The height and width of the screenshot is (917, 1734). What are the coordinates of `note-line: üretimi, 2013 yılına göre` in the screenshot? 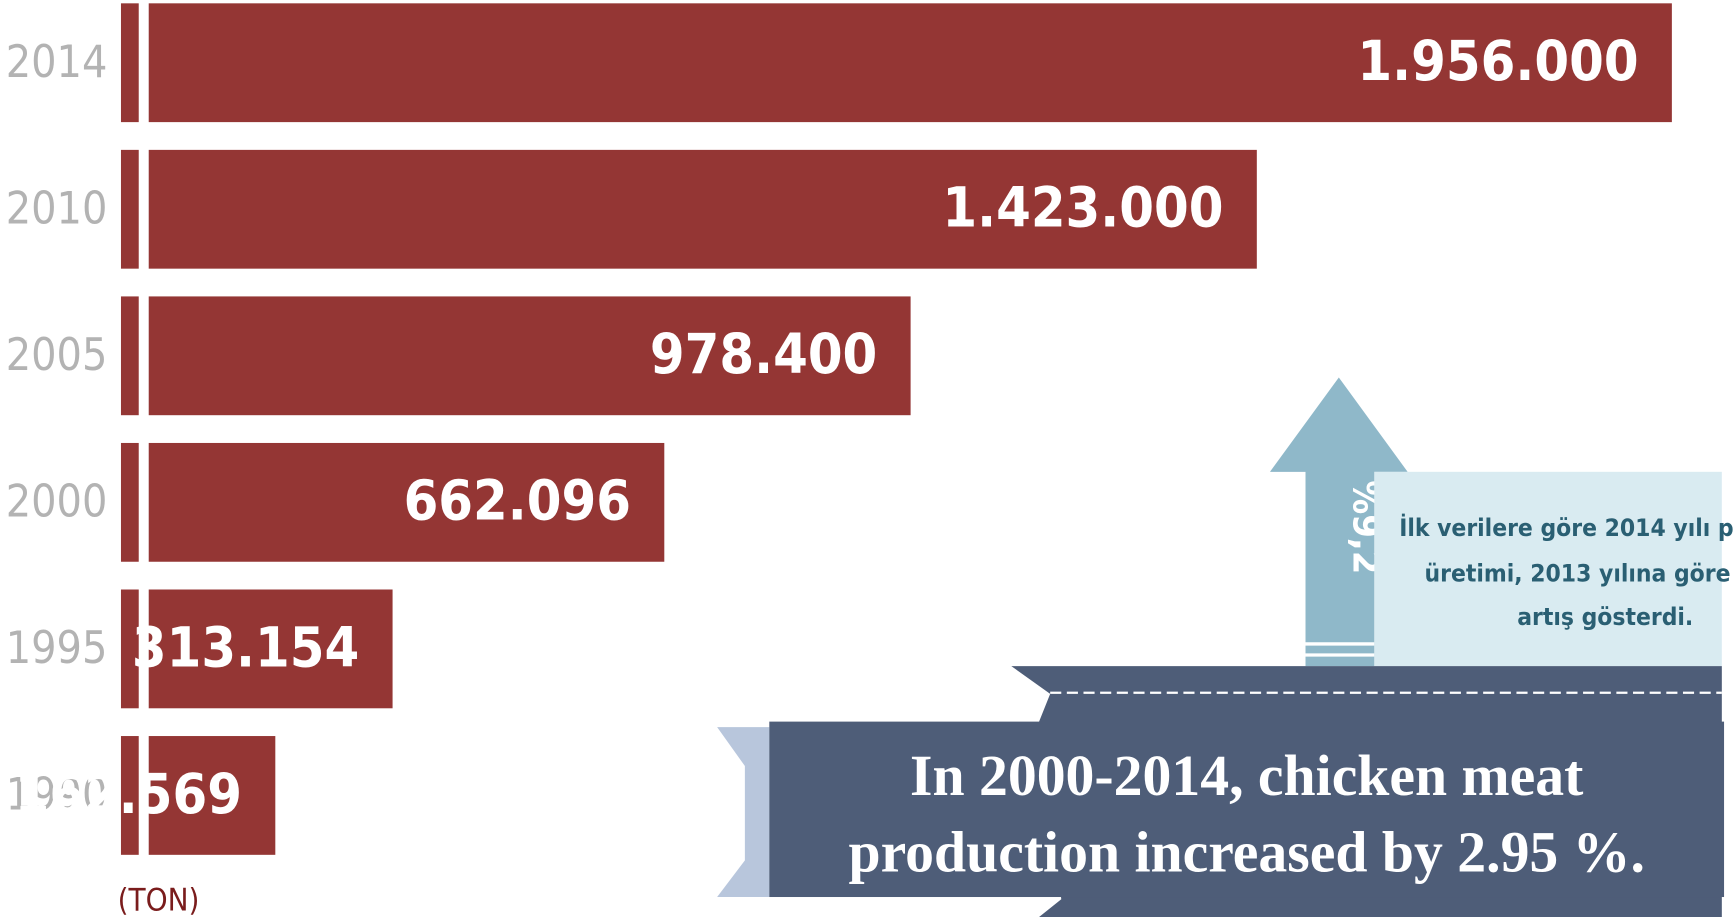 It's located at (1578, 573).